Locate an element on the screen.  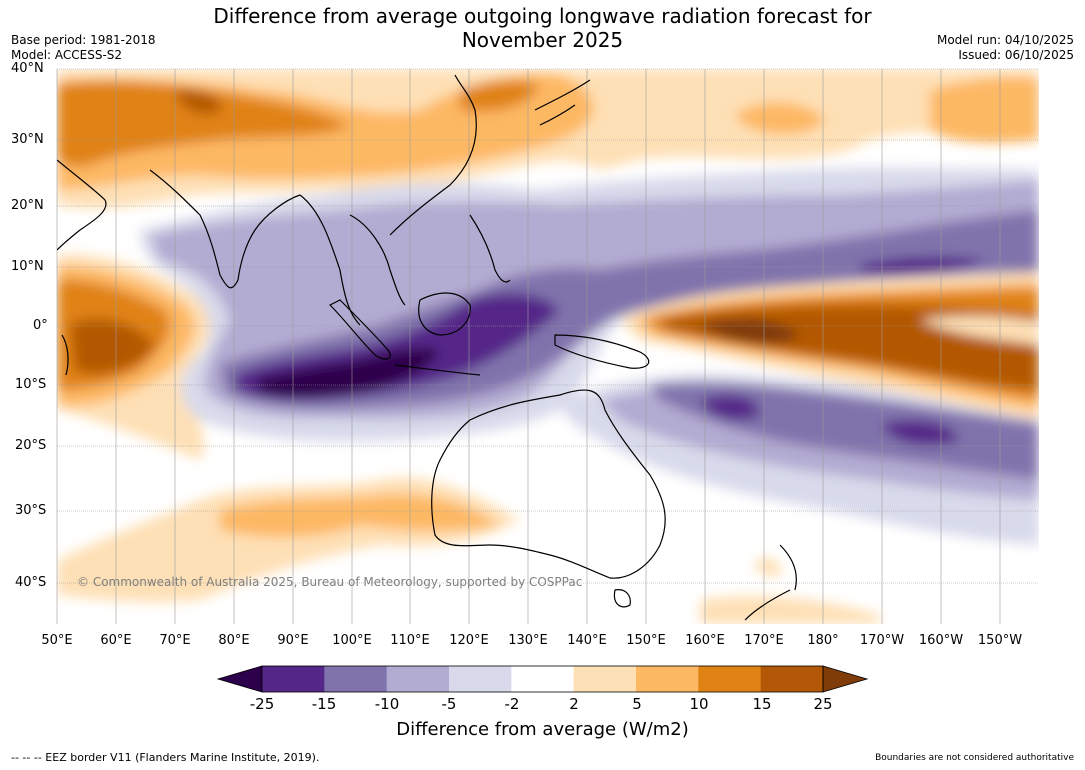
colorbar-tick: -25 is located at coordinates (262, 704).